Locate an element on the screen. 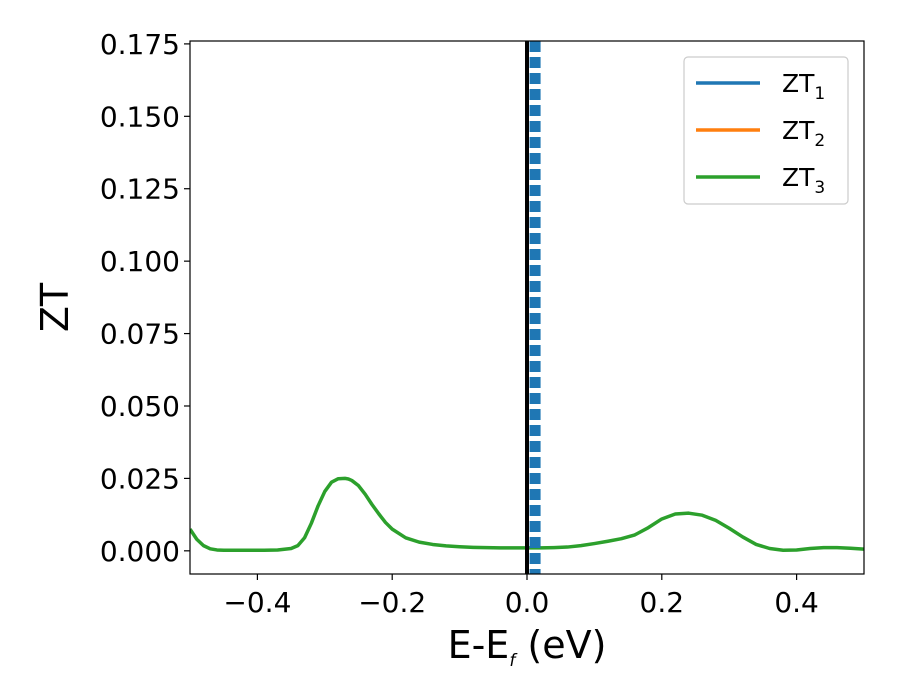 The height and width of the screenshot is (700, 900). x-axis-label-subscript: f is located at coordinates (513, 661).